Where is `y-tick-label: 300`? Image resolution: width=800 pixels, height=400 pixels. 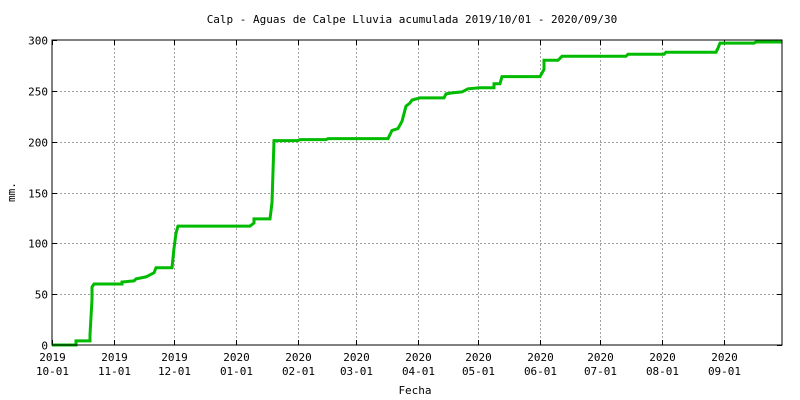 y-tick-label: 300 is located at coordinates (38, 41).